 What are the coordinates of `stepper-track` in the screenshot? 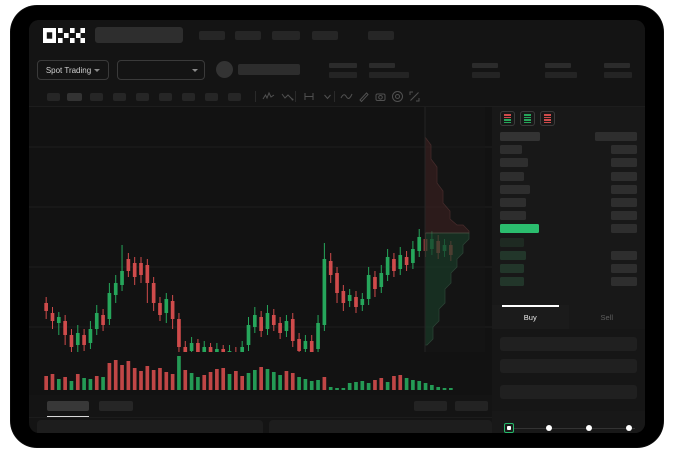 It's located at (571, 428).